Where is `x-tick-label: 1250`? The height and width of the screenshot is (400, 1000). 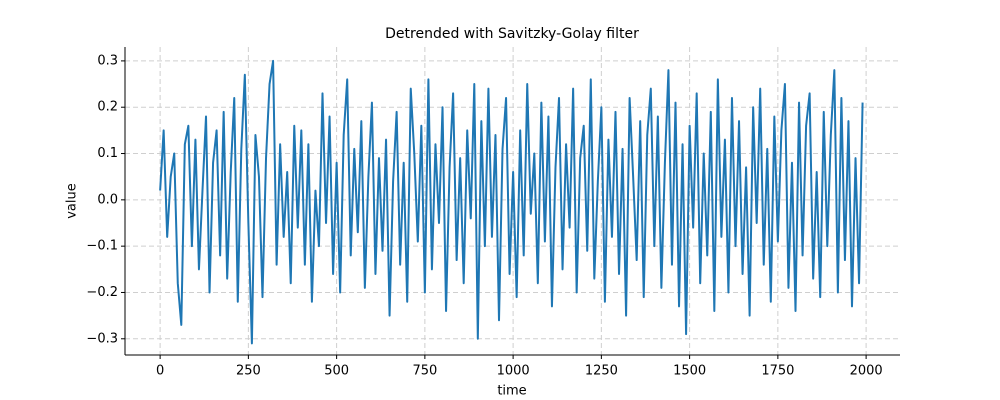 x-tick-label: 1250 is located at coordinates (601, 371).